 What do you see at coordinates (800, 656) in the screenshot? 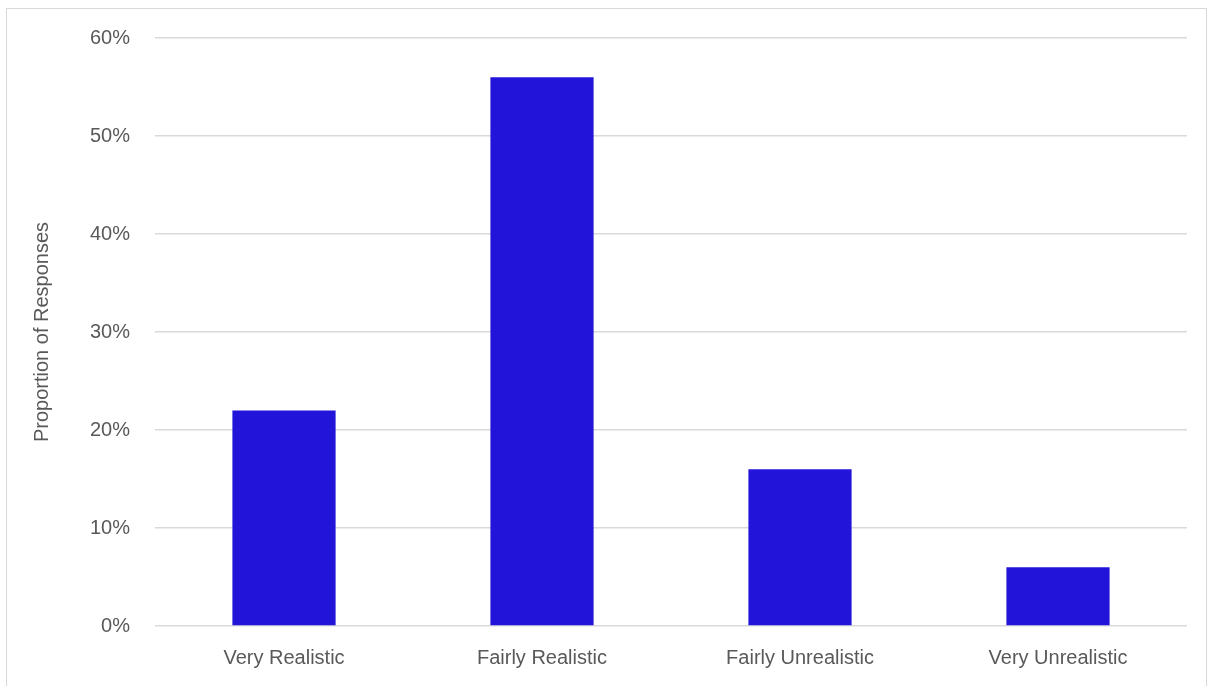
I see `x-tick-label: Fairly Unrealistic` at bounding box center [800, 656].